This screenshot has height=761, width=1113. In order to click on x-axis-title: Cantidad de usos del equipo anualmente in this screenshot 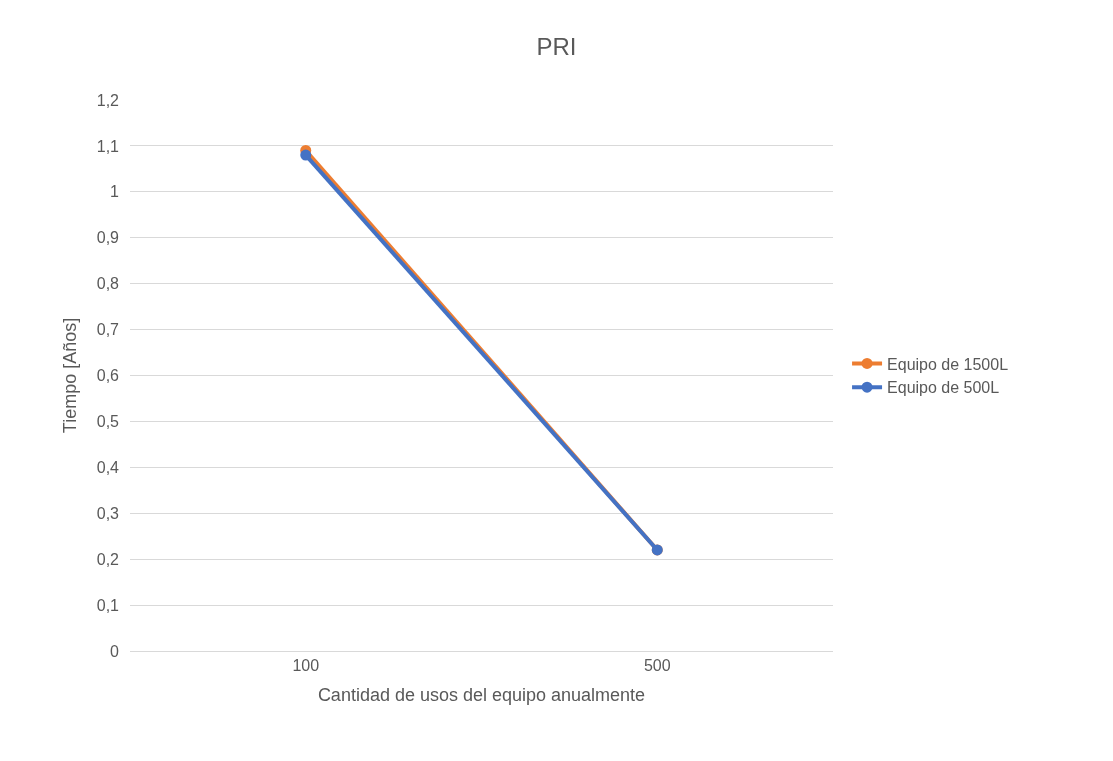, I will do `click(481, 695)`.